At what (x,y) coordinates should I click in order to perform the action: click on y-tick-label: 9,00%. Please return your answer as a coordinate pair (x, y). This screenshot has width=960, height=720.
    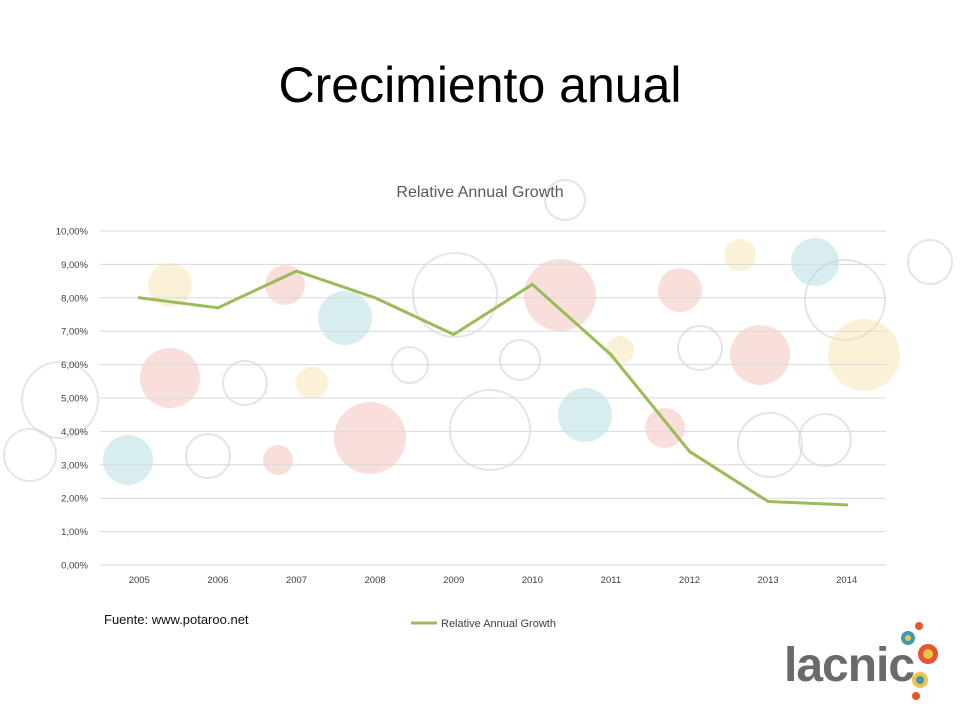
    Looking at the image, I should click on (74, 265).